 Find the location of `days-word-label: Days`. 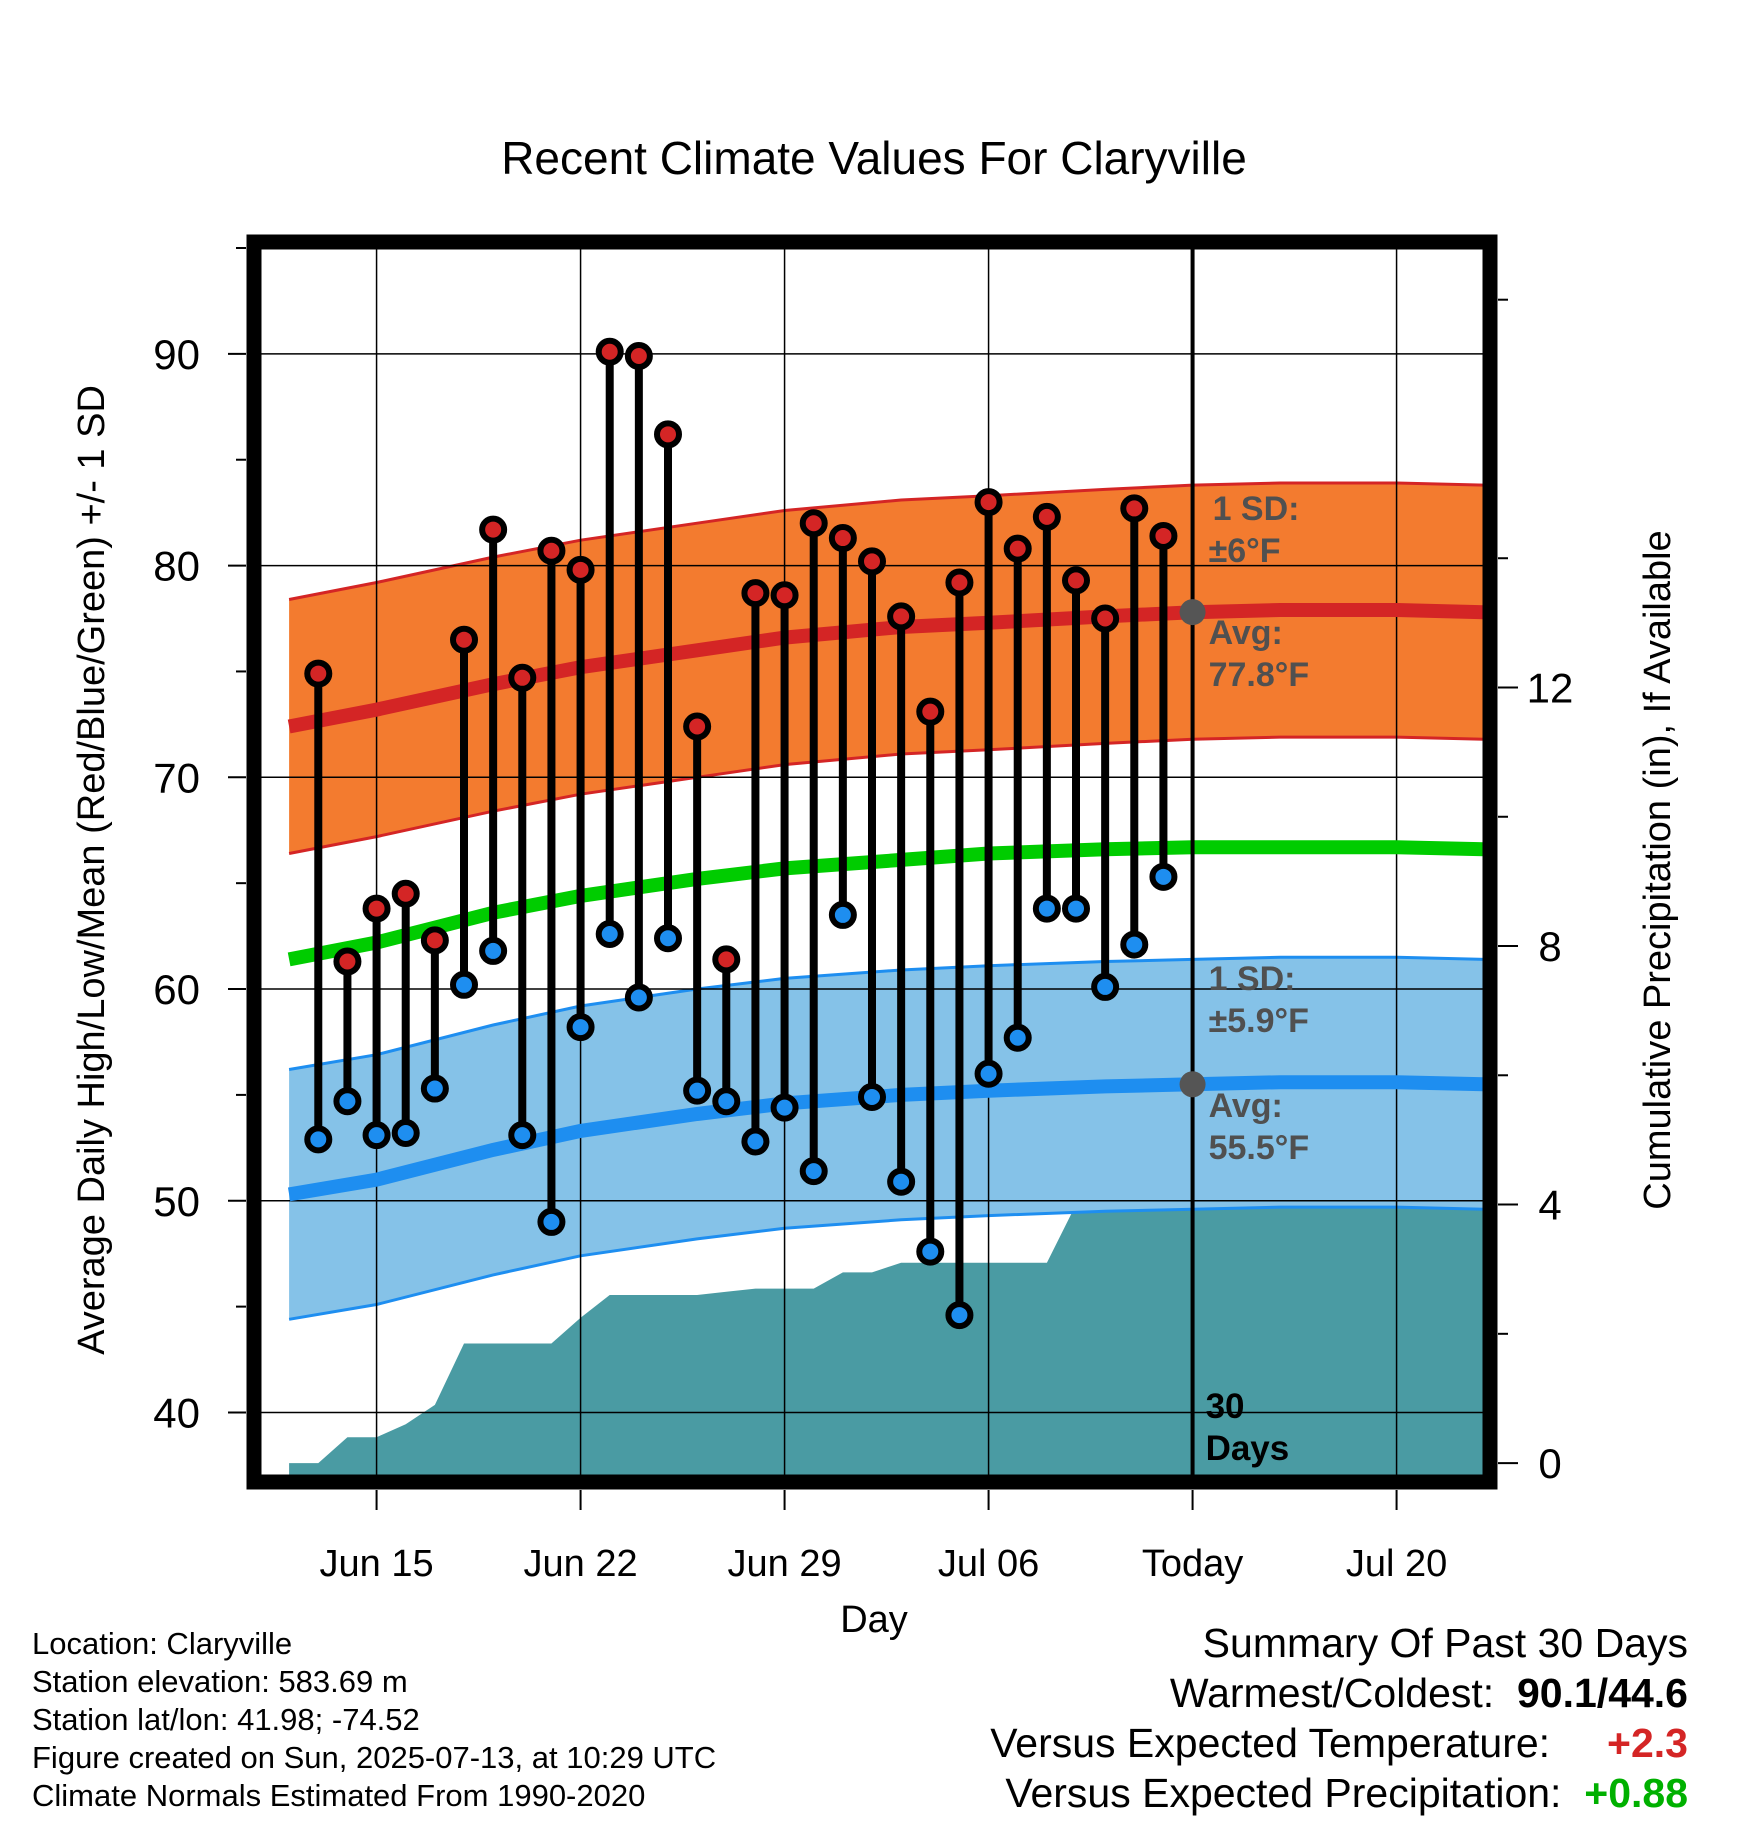

days-word-label: Days is located at coordinates (1248, 1448).